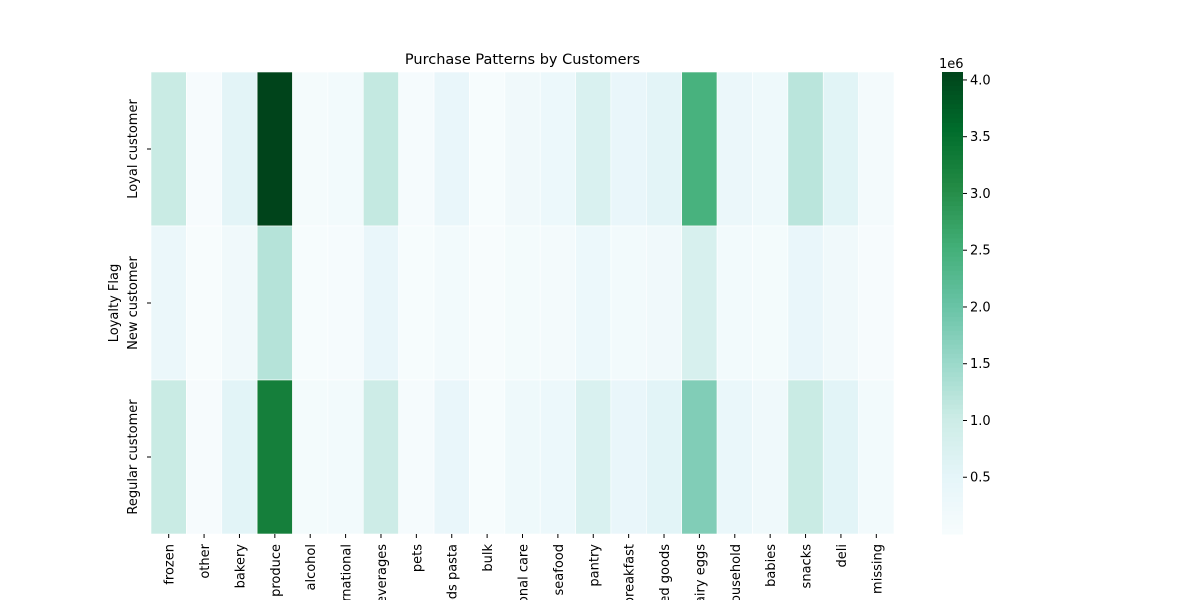 This screenshot has width=1200, height=600. Describe the element at coordinates (417, 558) in the screenshot. I see `x-tick-label: pets` at that location.